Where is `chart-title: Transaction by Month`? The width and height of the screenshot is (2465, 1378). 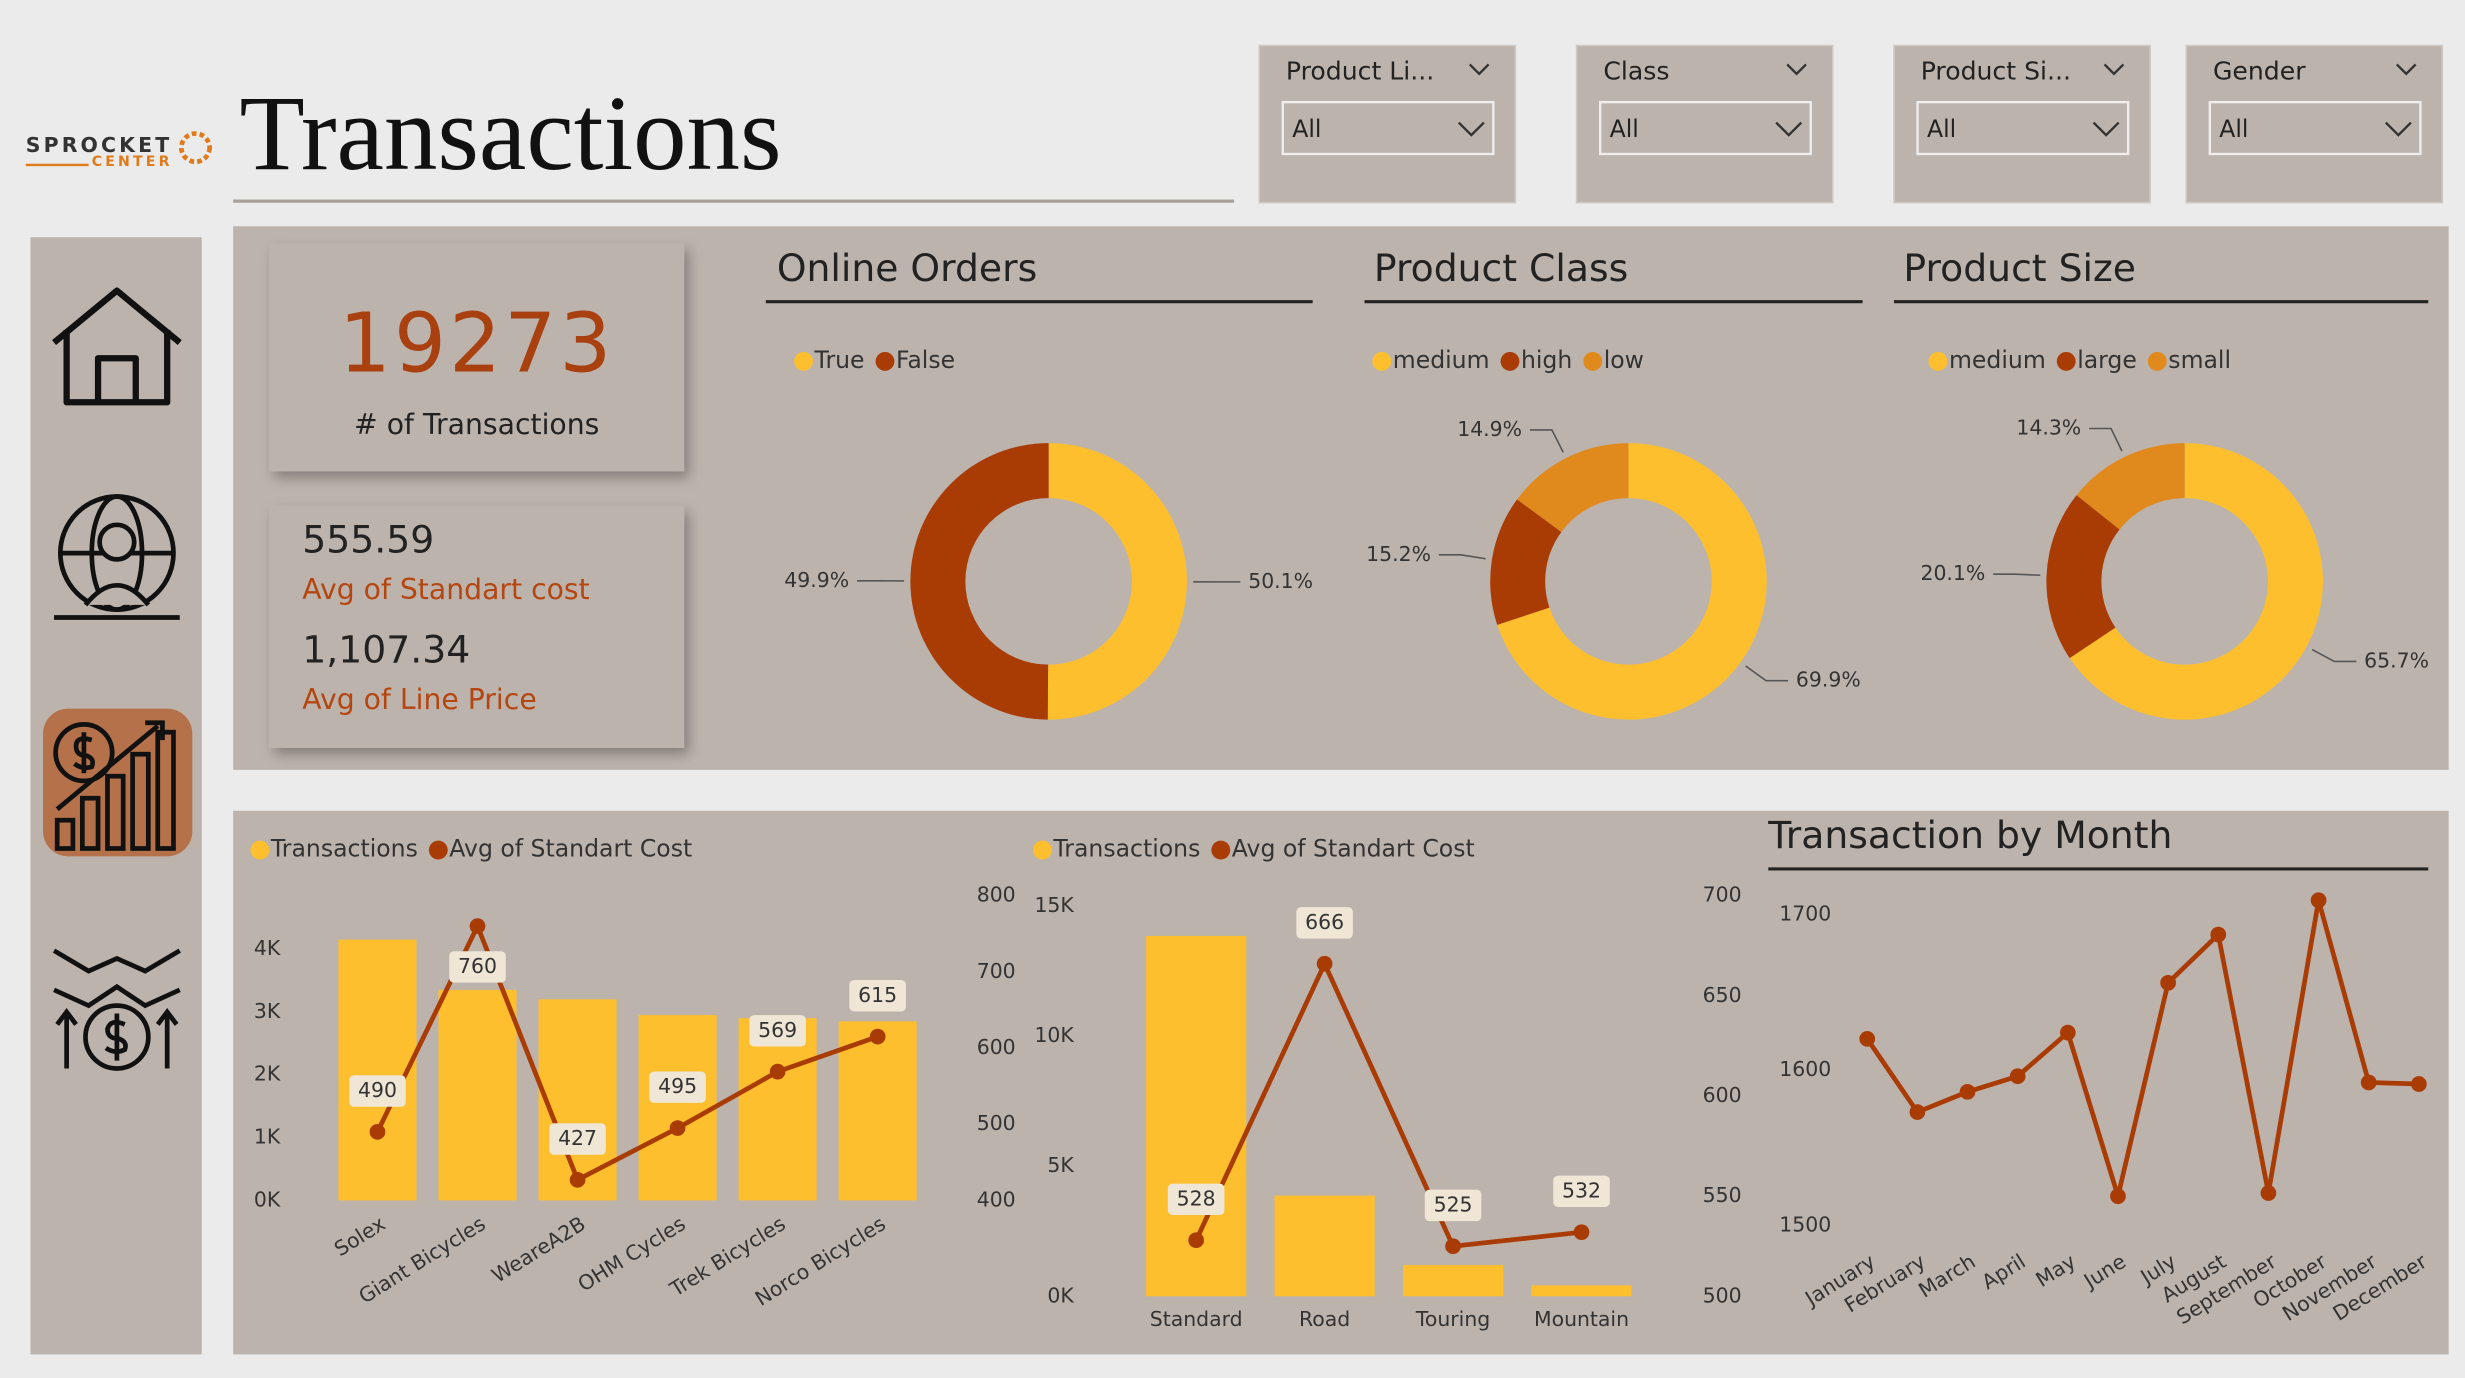
chart-title: Transaction by Month is located at coordinates (1969, 835).